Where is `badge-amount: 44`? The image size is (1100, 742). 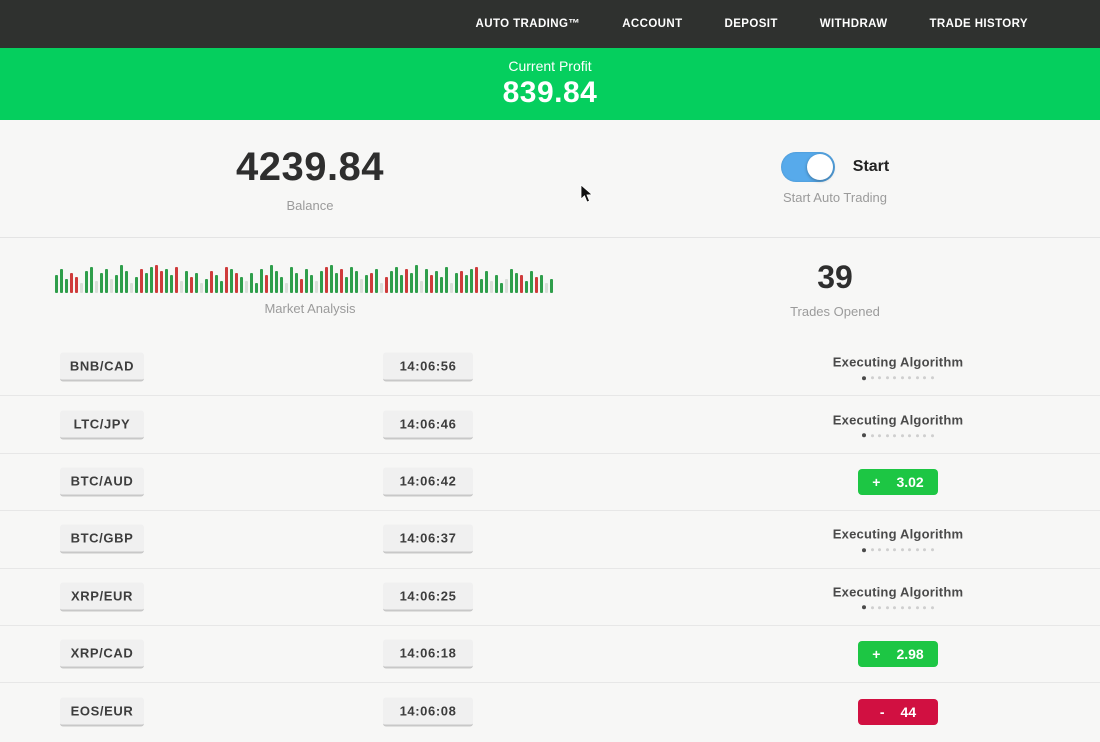
badge-amount: 44 is located at coordinates (908, 712).